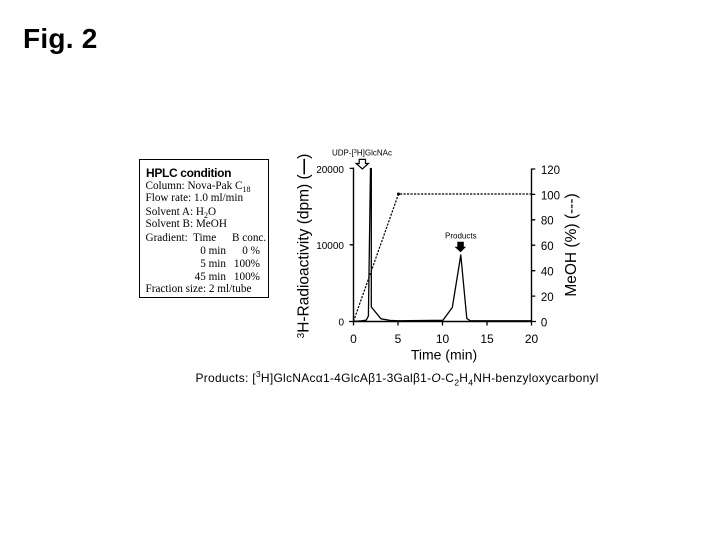 This screenshot has width=720, height=540. What do you see at coordinates (547, 222) in the screenshot?
I see `svg-text: 80` at bounding box center [547, 222].